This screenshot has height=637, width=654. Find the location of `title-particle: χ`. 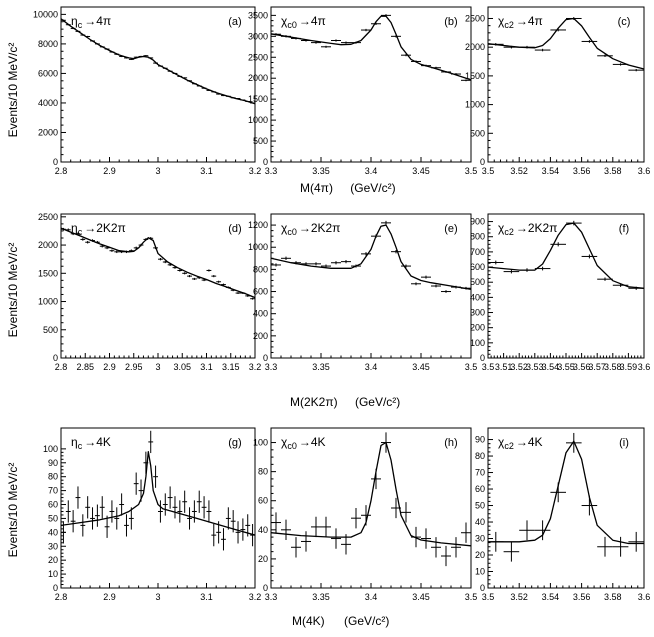

title-particle: χ is located at coordinates (284, 228).